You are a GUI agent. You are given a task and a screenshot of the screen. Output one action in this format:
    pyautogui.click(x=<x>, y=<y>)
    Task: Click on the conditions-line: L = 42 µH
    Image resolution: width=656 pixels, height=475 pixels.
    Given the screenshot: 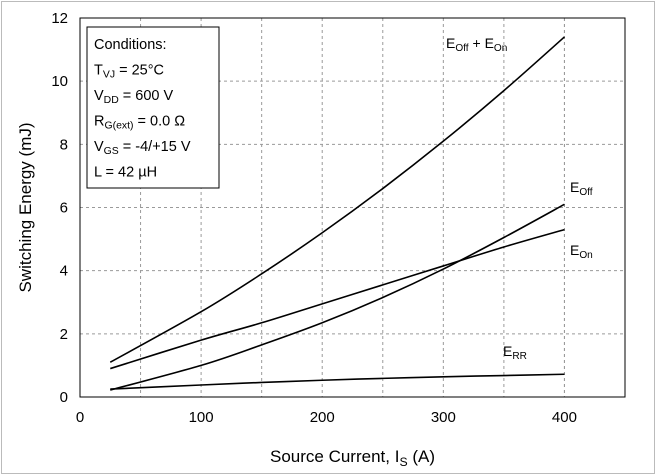 What is the action you would take?
    pyautogui.click(x=125, y=173)
    